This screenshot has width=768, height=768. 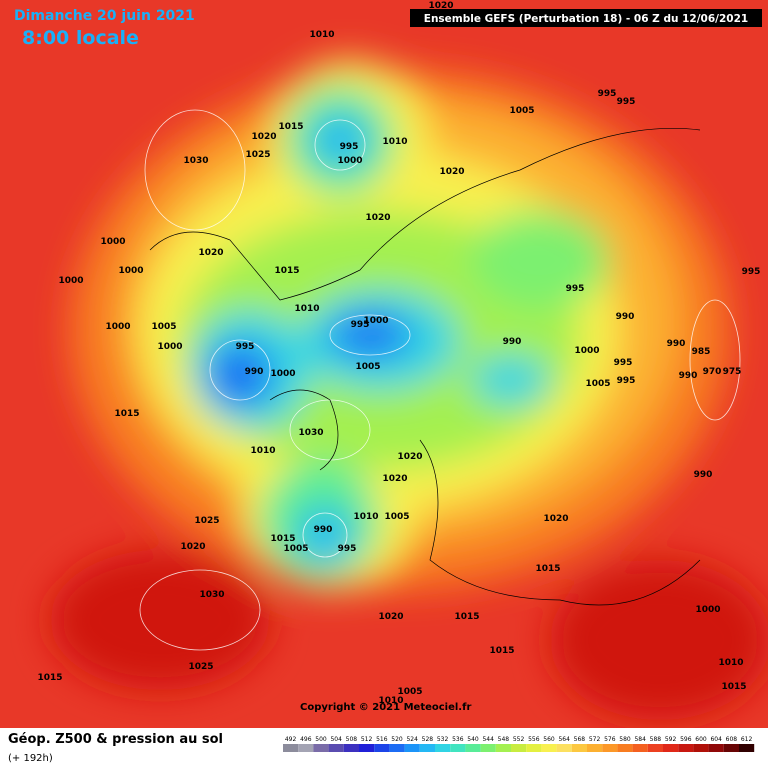 I want to click on scale-label: 592, so click(x=671, y=739).